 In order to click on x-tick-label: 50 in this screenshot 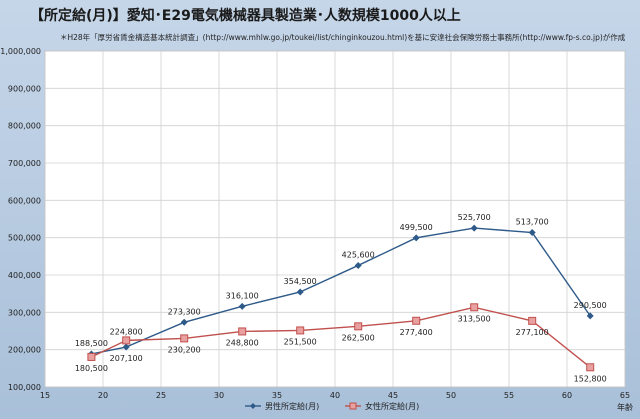, I will do `click(451, 395)`.